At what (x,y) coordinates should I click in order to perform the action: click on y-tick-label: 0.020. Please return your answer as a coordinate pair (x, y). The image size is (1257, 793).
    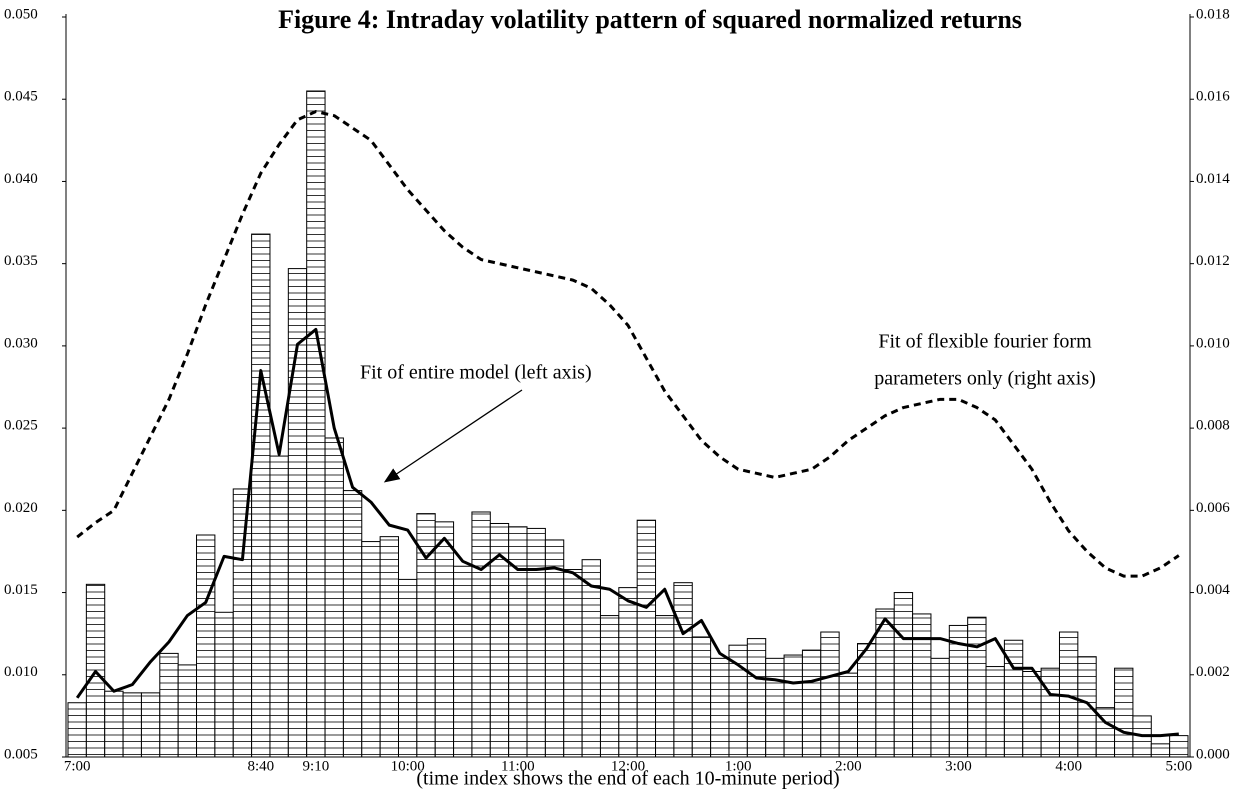
    Looking at the image, I should click on (21, 508).